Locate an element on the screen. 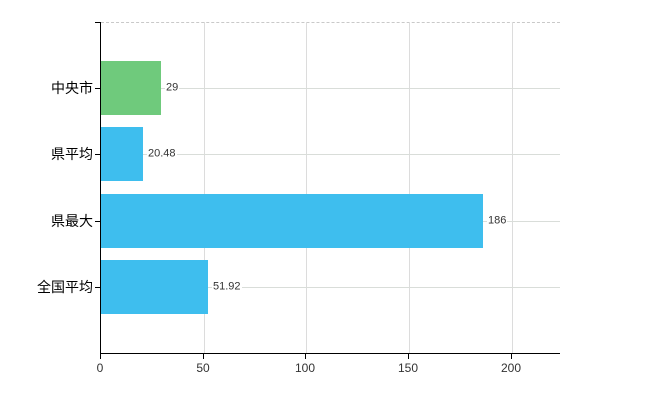 The image size is (650, 400). bar-value-label: 51.92 is located at coordinates (227, 286).